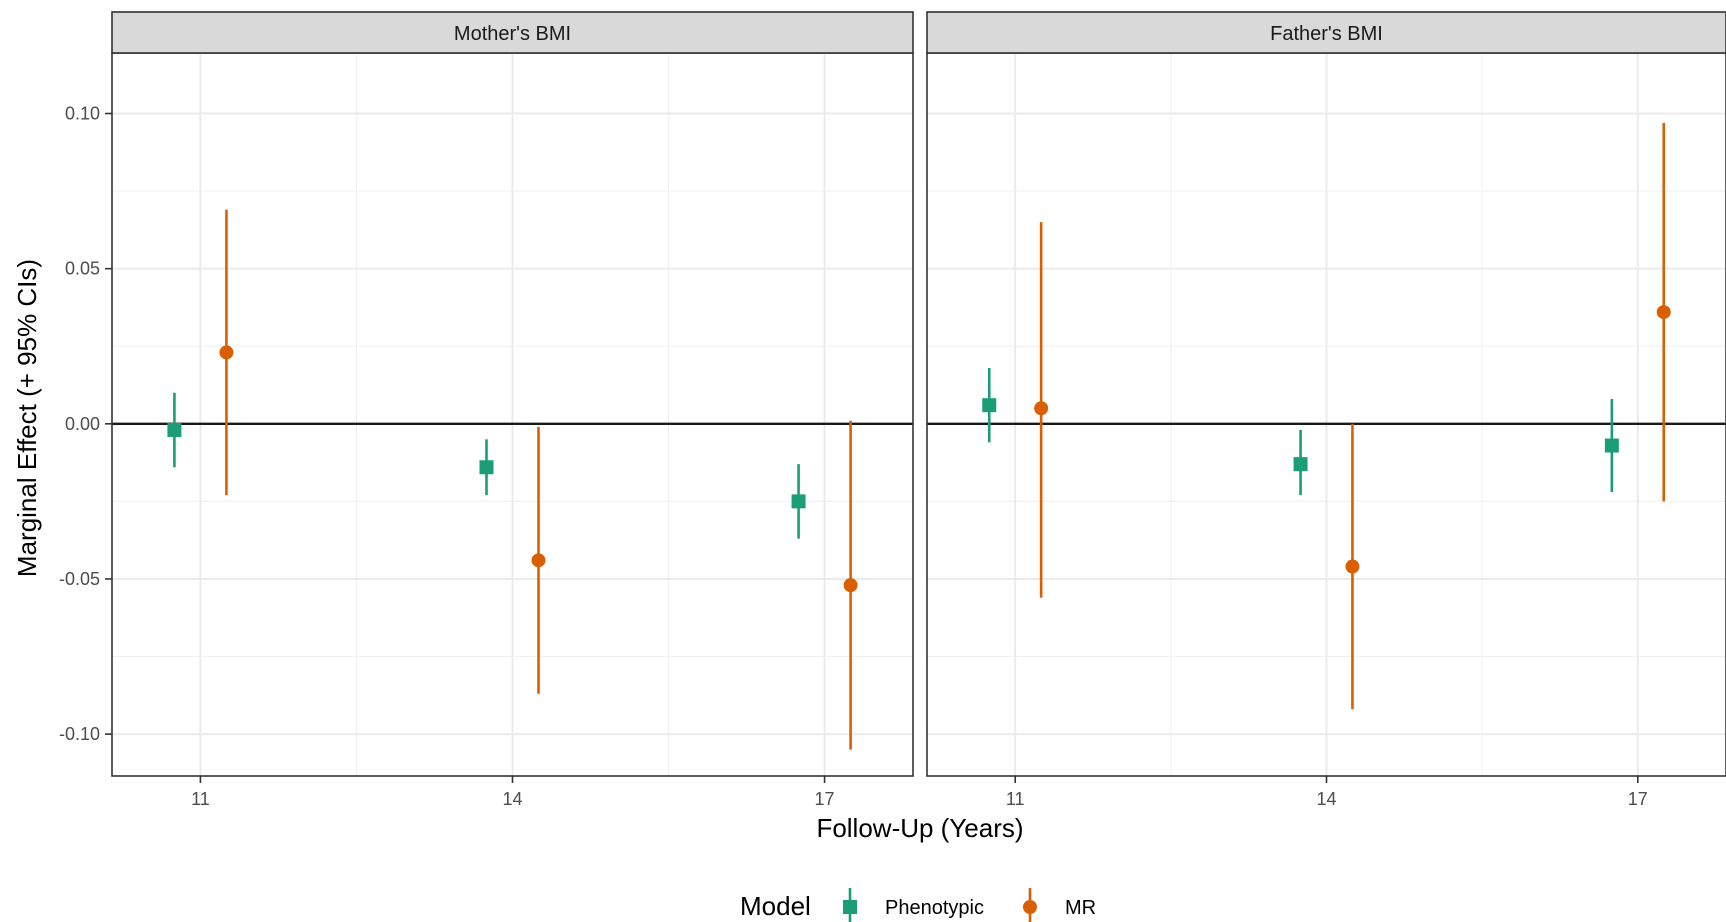 The height and width of the screenshot is (922, 1726). What do you see at coordinates (850, 907) in the screenshot?
I see `legend-key-square` at bounding box center [850, 907].